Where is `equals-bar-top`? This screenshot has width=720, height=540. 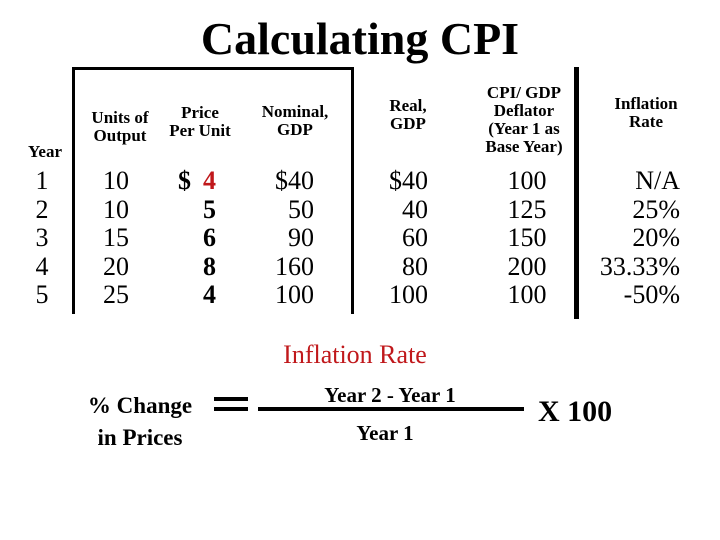 equals-bar-top is located at coordinates (231, 399).